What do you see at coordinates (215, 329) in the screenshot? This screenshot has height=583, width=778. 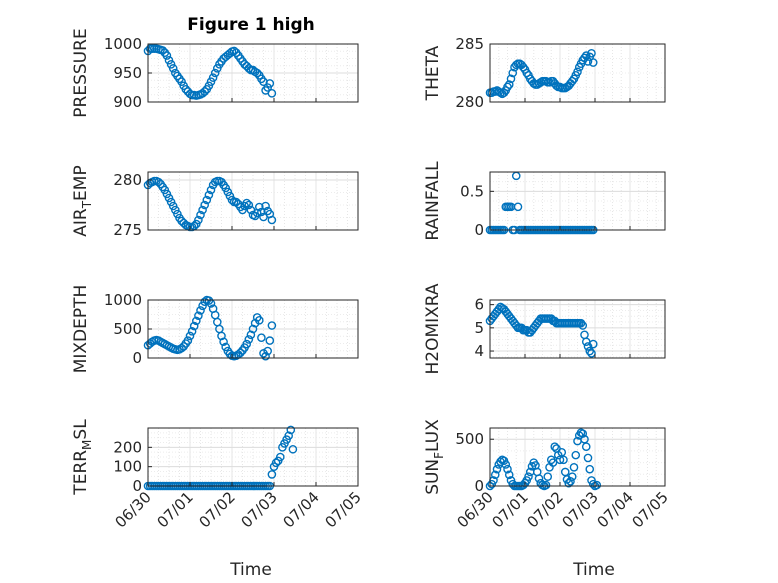 I see `subplot-mixdepth: 0 500 1000 MIXDEPTH` at bounding box center [215, 329].